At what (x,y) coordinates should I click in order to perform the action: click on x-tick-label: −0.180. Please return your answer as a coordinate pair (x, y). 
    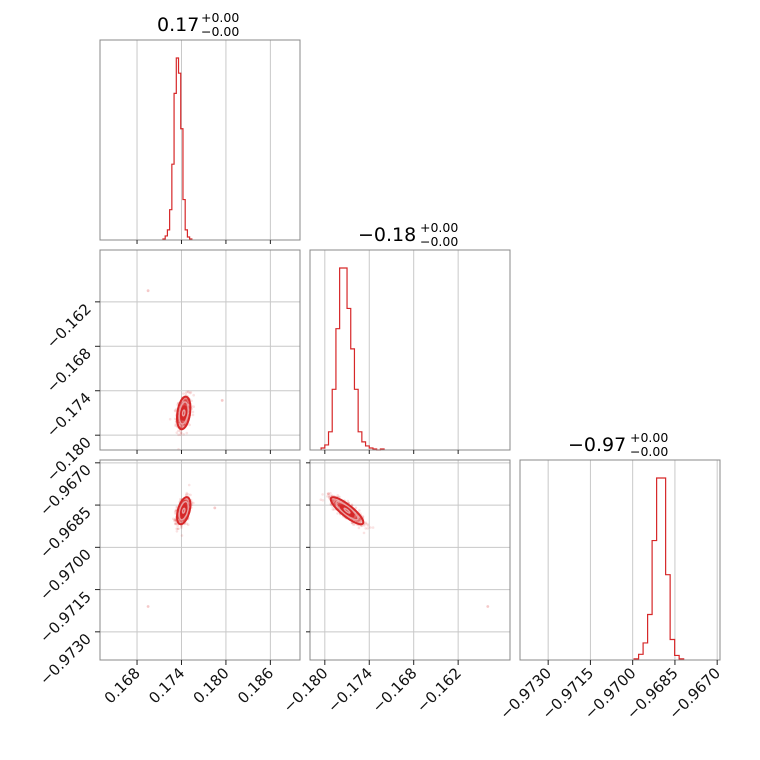
    Looking at the image, I should click on (306, 690).